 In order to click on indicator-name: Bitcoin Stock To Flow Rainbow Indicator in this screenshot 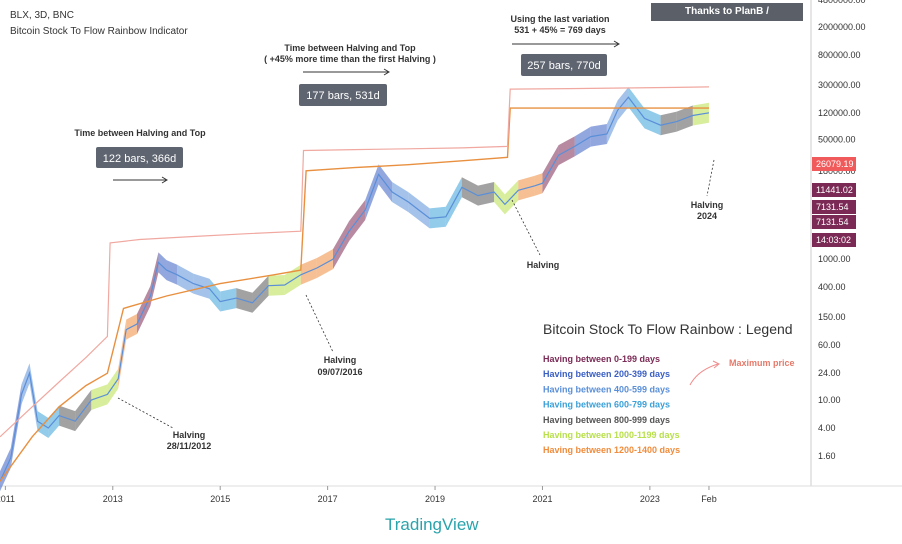, I will do `click(99, 31)`.